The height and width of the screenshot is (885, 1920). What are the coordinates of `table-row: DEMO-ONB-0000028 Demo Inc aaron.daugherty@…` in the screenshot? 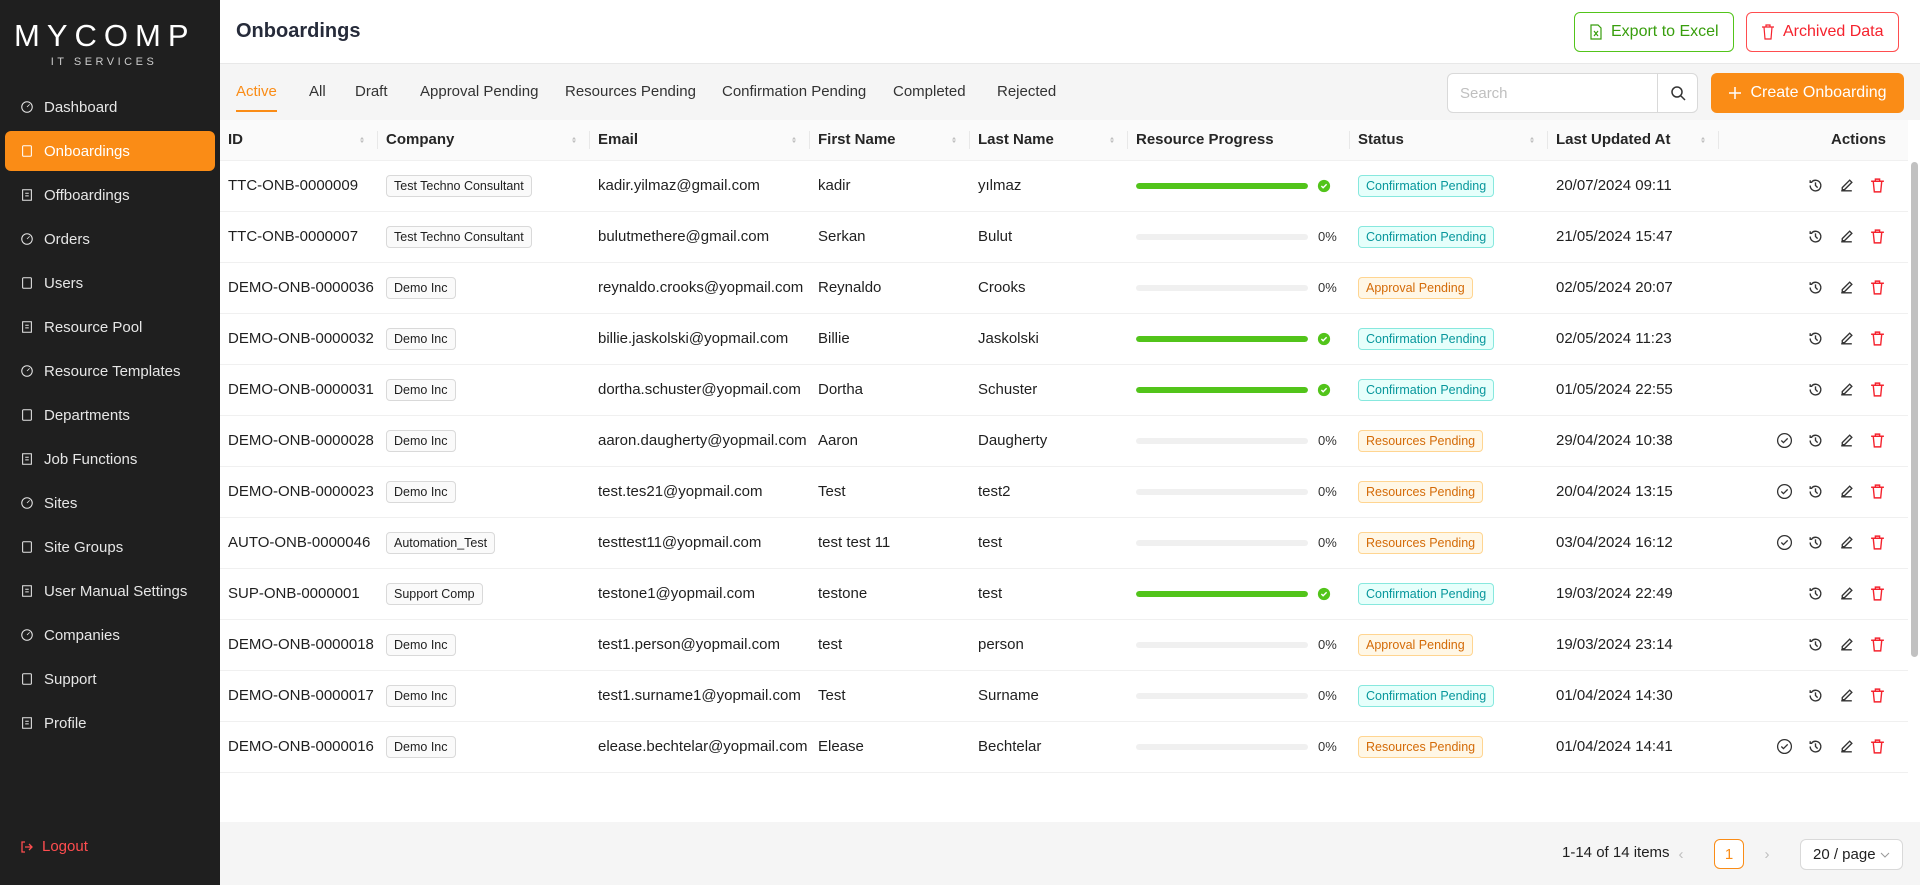 It's located at (1064, 441).